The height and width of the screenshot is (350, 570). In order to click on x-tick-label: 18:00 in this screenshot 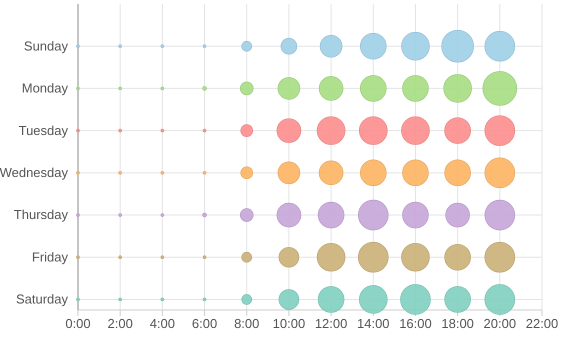, I will do `click(457, 324)`.